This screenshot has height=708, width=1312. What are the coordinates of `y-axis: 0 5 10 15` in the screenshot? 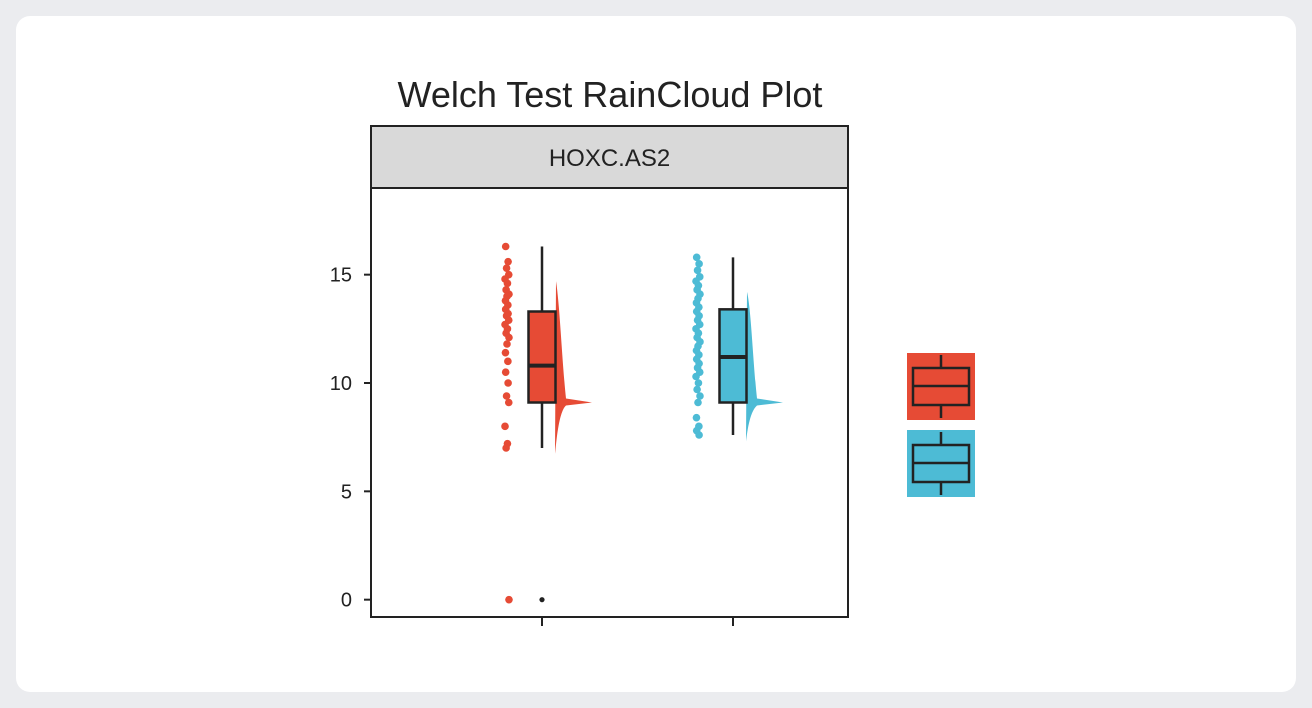 It's located at (350, 438).